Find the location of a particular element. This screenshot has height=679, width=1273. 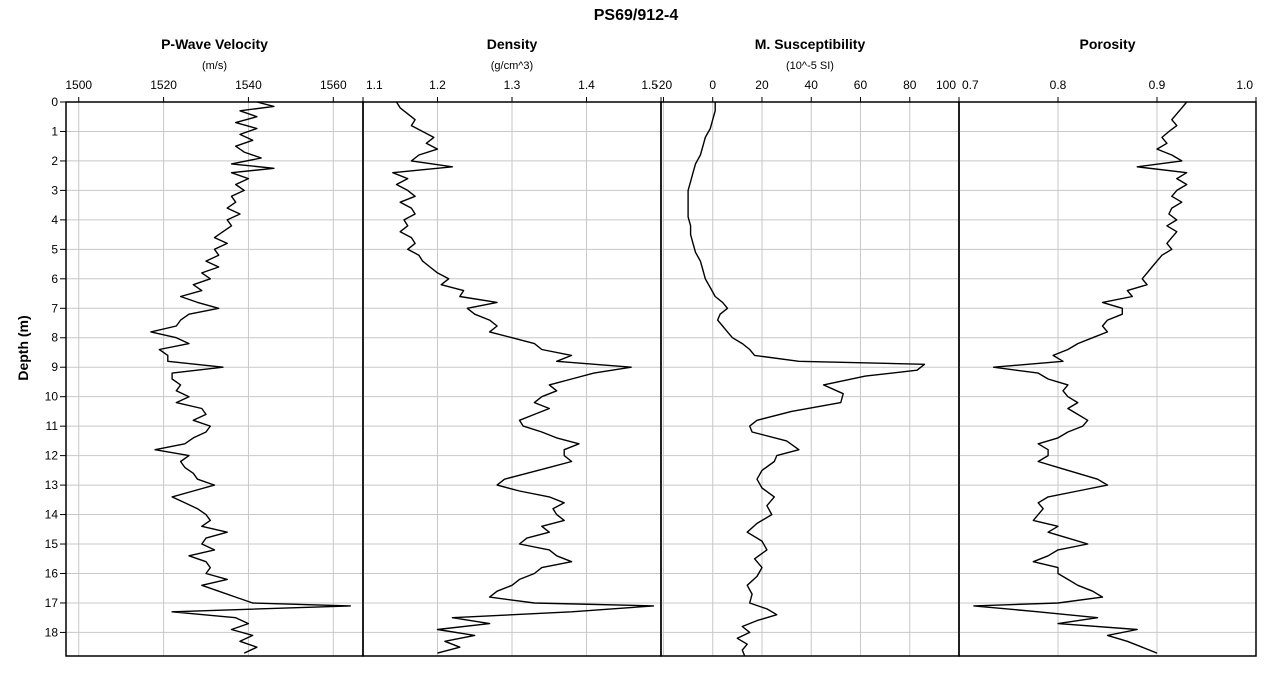

x-tick-label: 1500 is located at coordinates (78, 85).